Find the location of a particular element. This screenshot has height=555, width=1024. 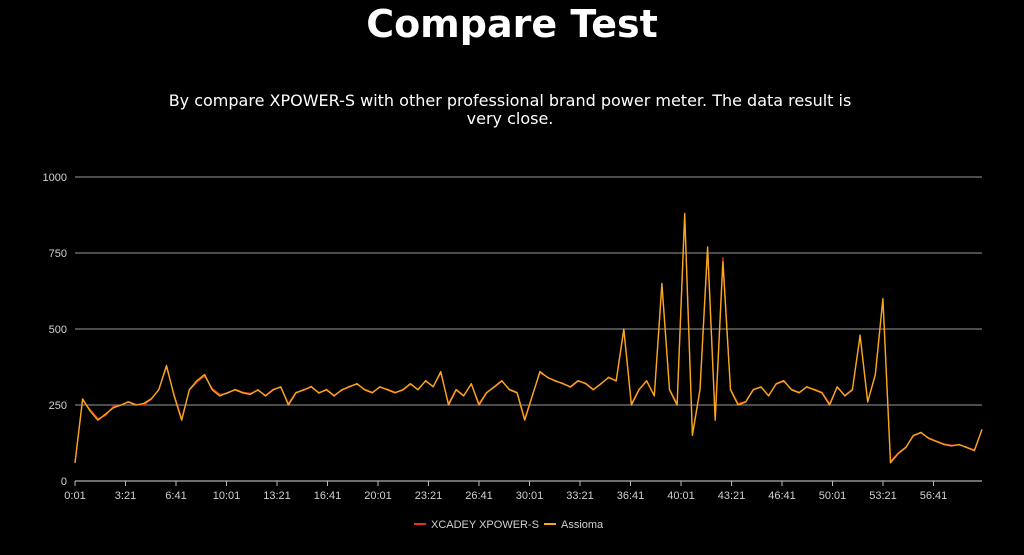

x-tick-label: 43:21 is located at coordinates (732, 496).